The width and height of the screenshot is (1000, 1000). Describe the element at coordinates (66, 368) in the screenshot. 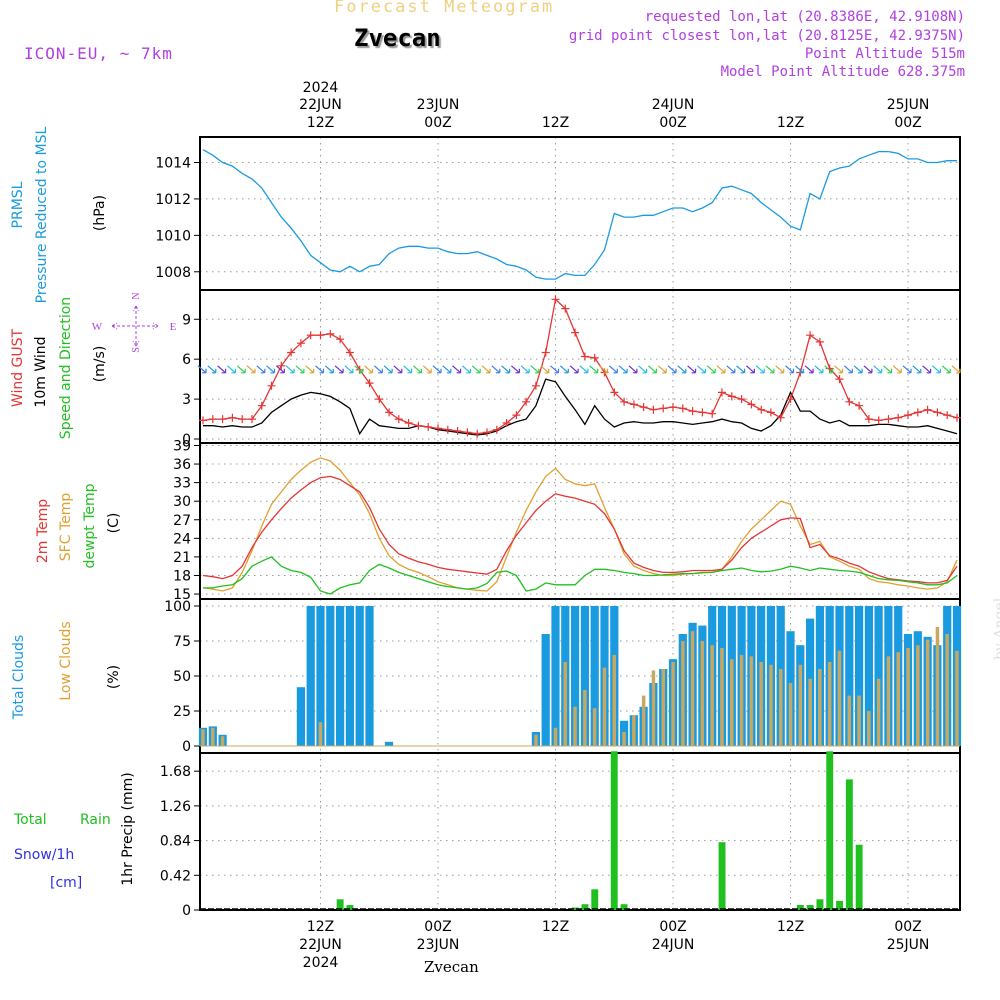

I see `wind-direction-label: Speed and Direction` at that location.